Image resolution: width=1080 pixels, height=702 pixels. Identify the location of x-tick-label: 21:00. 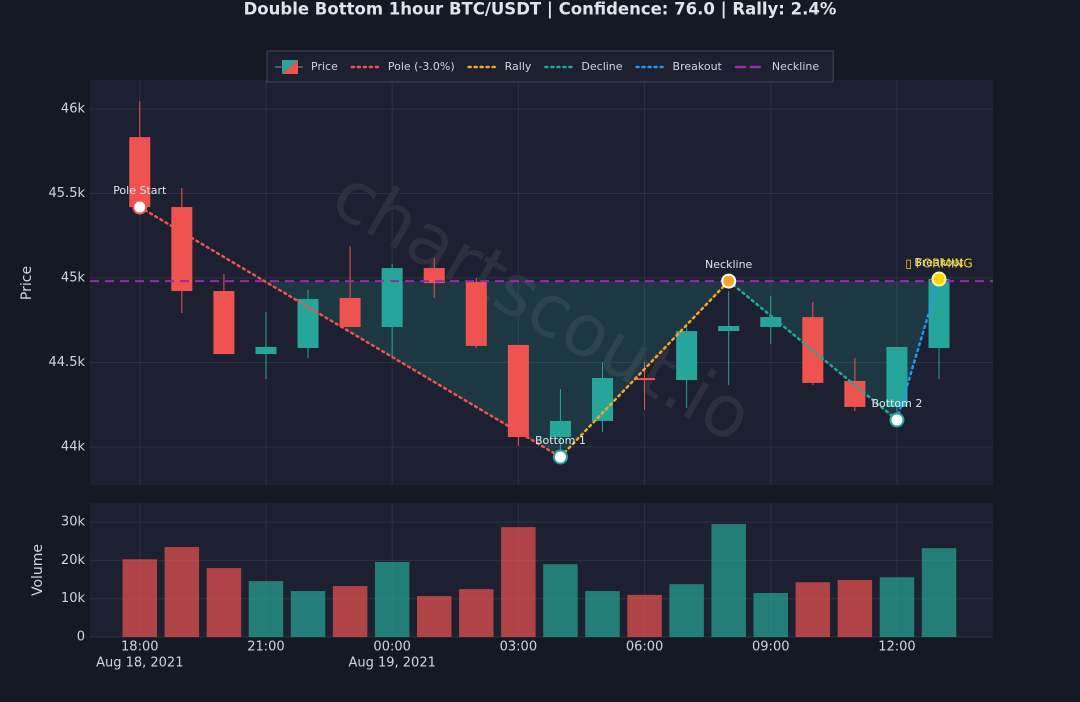
(265, 647).